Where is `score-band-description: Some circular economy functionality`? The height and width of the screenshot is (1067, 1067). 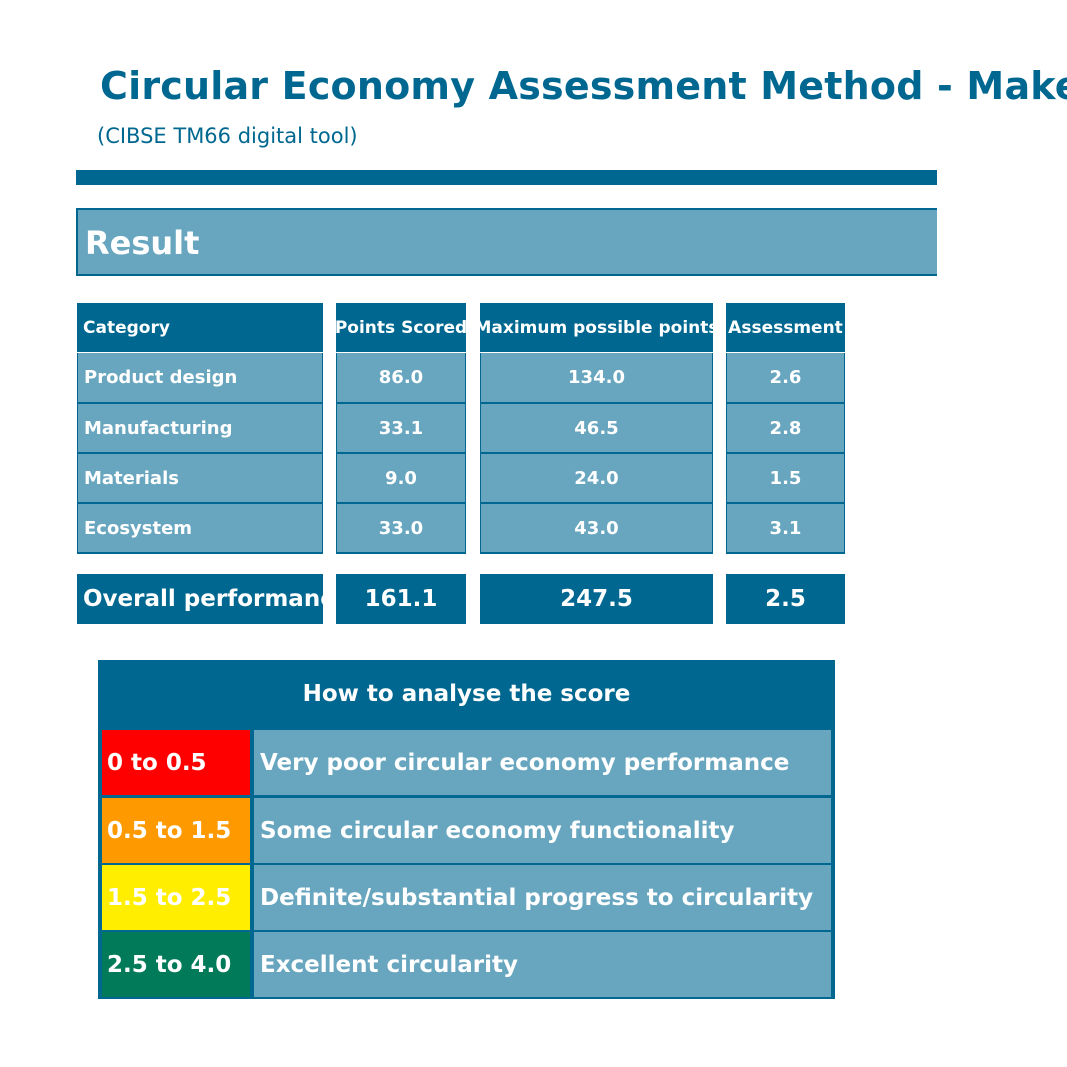 score-band-description: Some circular economy functionality is located at coordinates (542, 830).